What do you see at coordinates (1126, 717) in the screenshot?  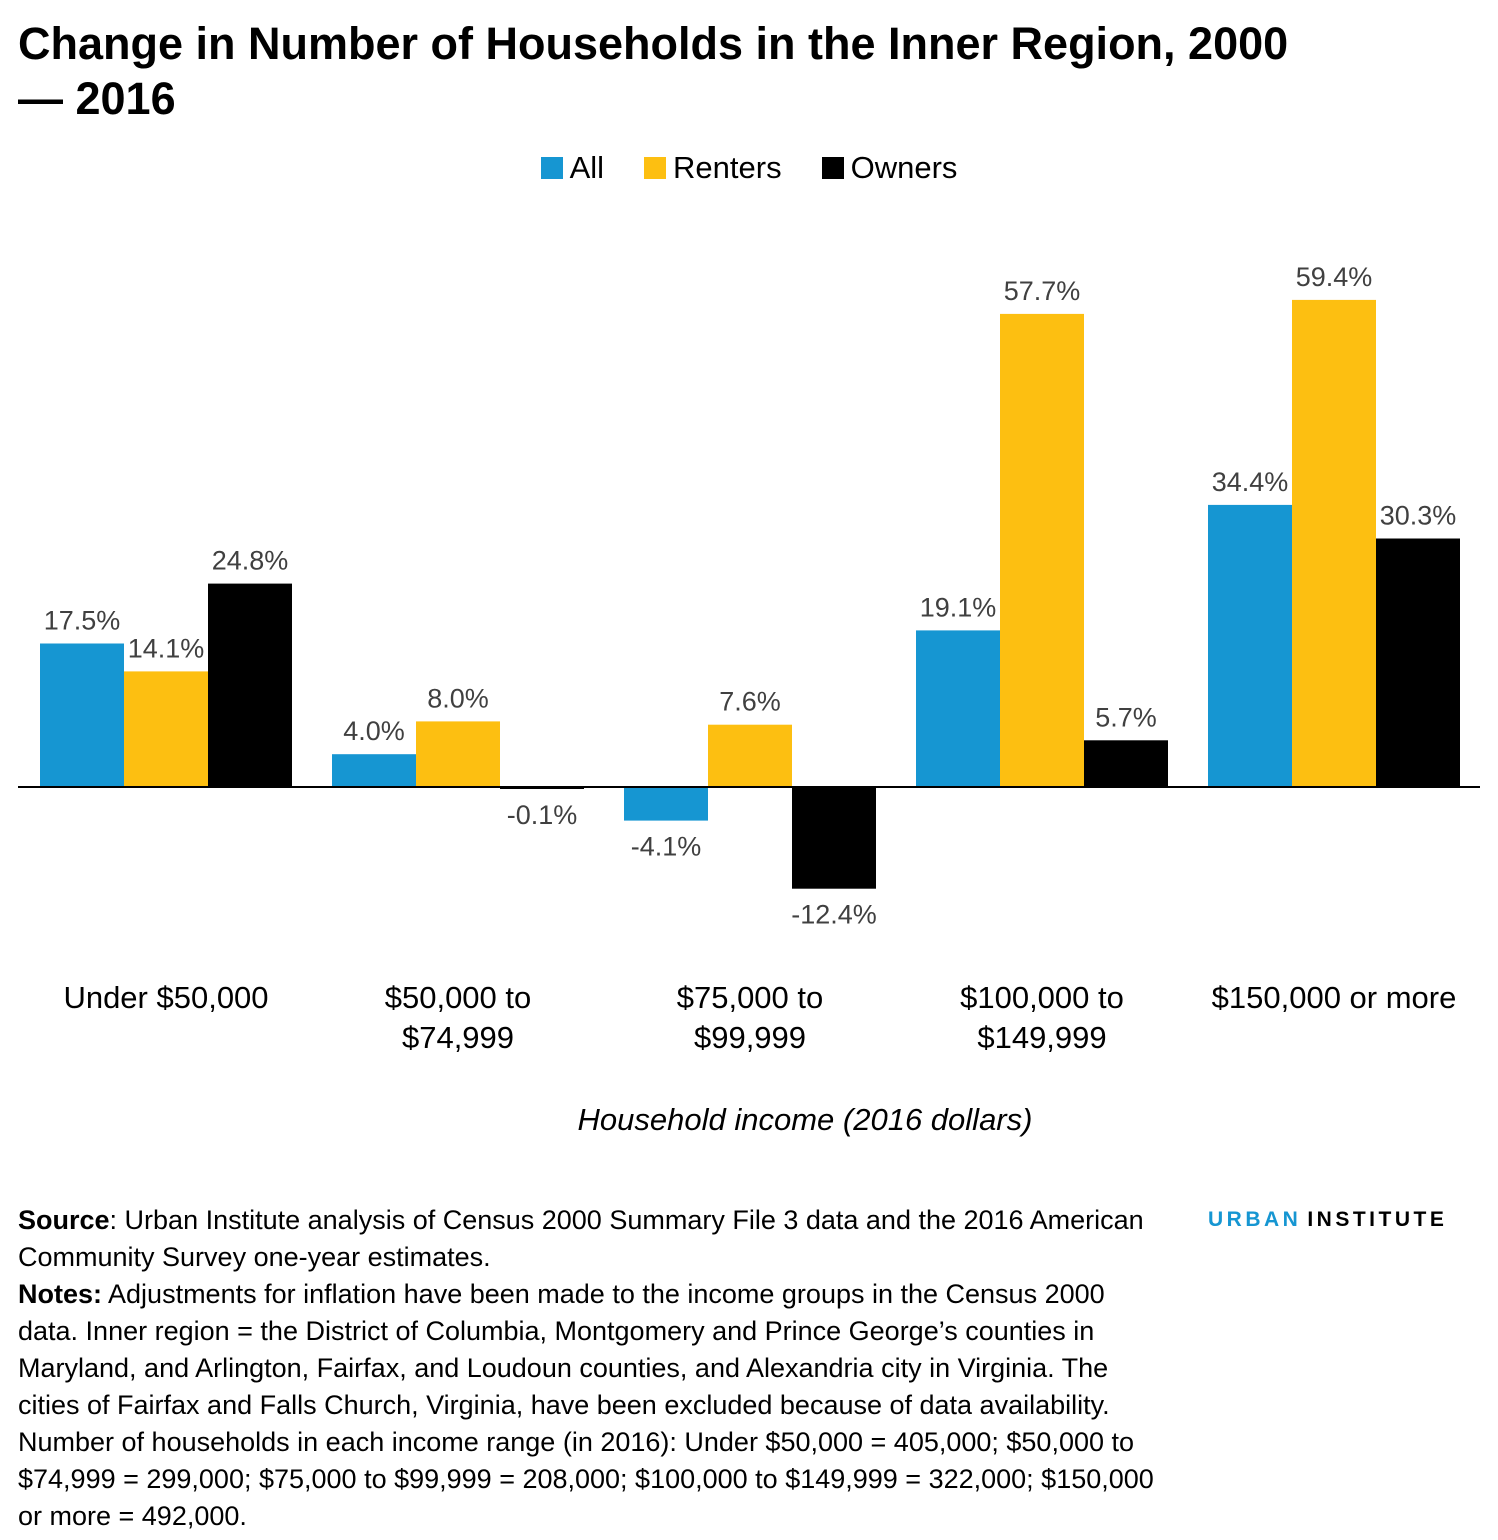 I see `data-label-owners-3: 5.7%` at bounding box center [1126, 717].